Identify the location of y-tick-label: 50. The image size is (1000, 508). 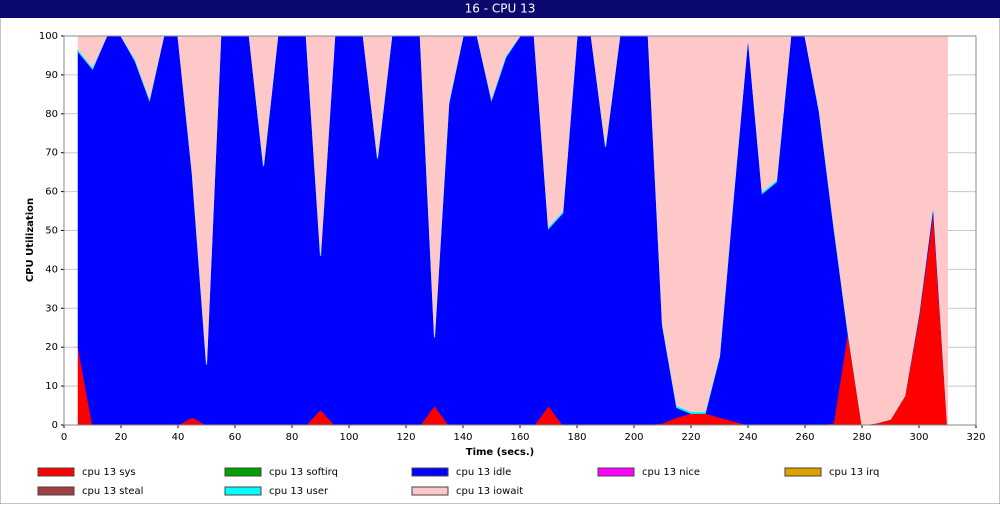
(51, 231).